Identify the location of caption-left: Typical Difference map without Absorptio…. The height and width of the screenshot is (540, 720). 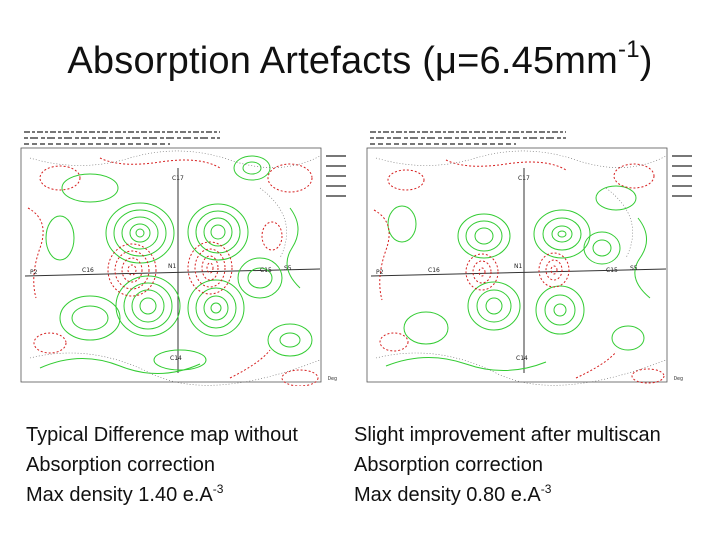
(162, 465).